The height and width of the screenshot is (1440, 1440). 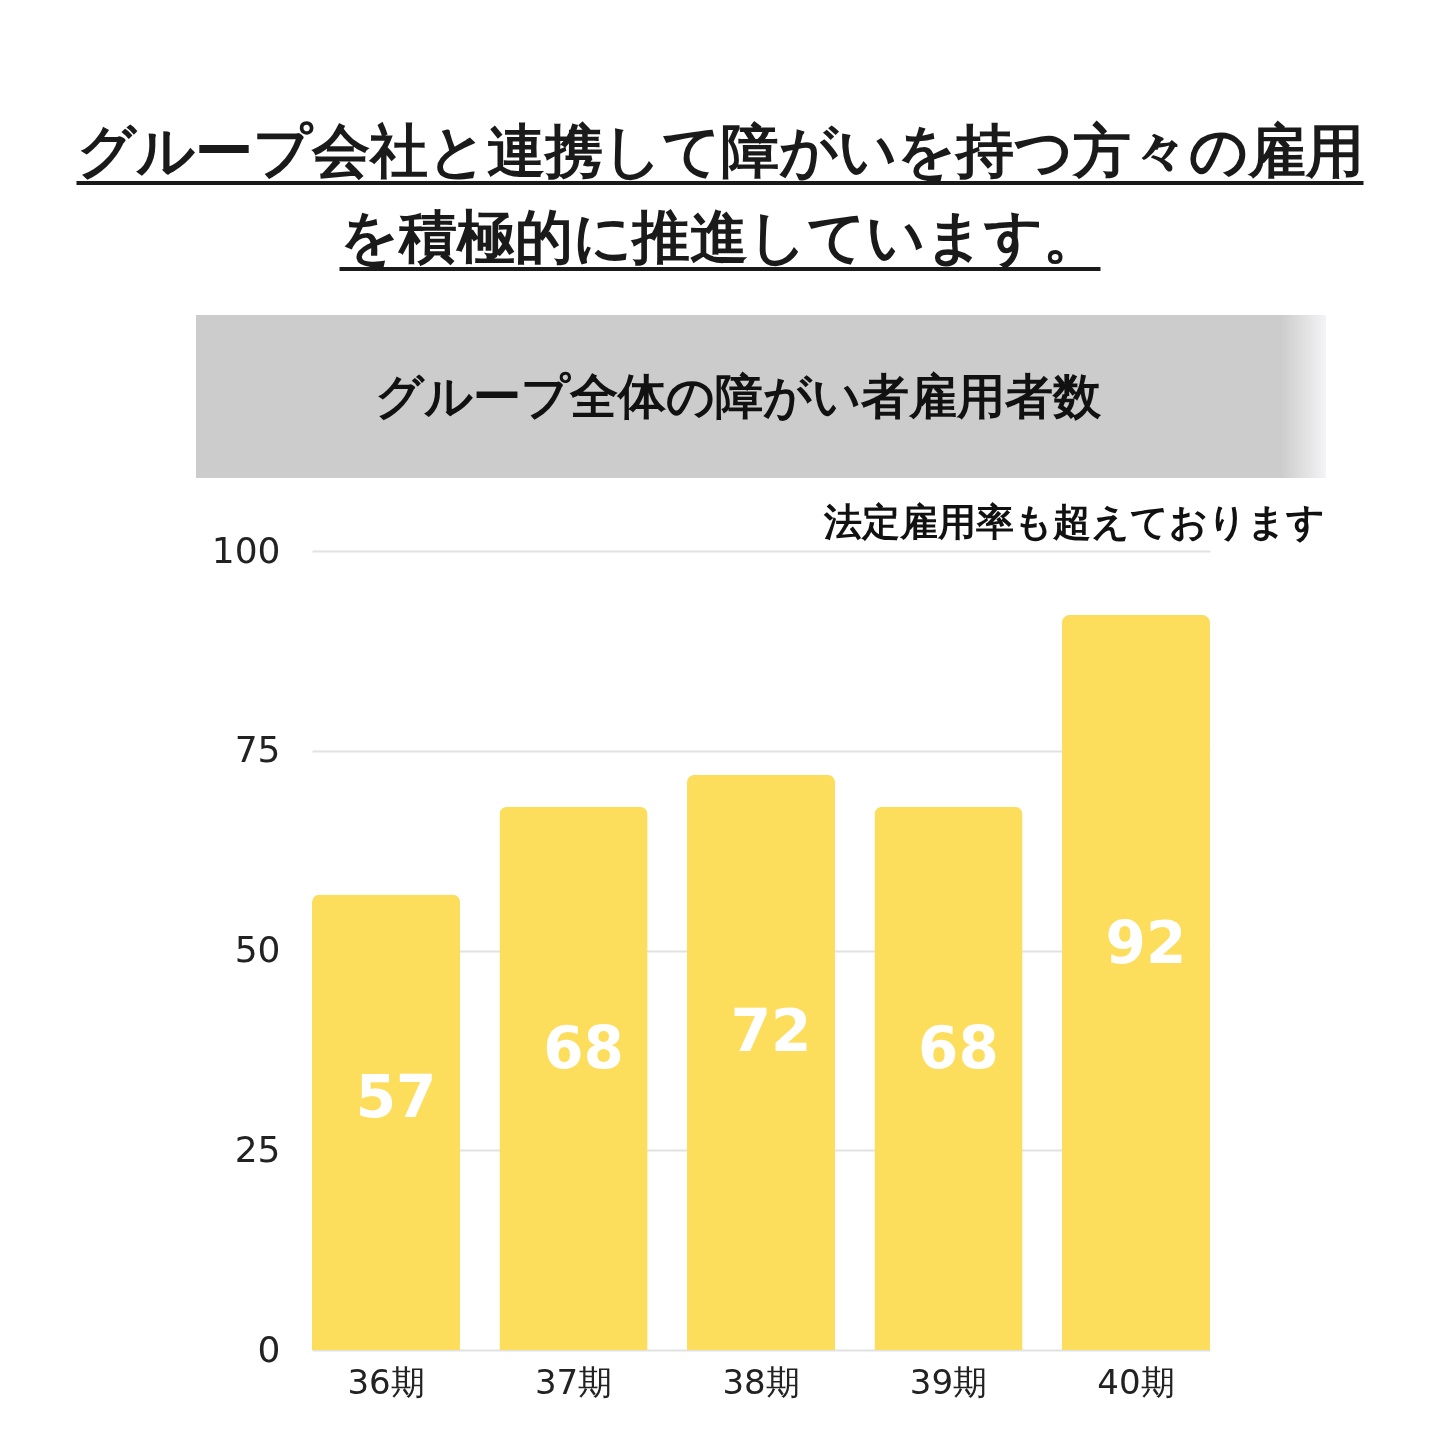 What do you see at coordinates (573, 1381) in the screenshot?
I see `x-tick-label: 37期` at bounding box center [573, 1381].